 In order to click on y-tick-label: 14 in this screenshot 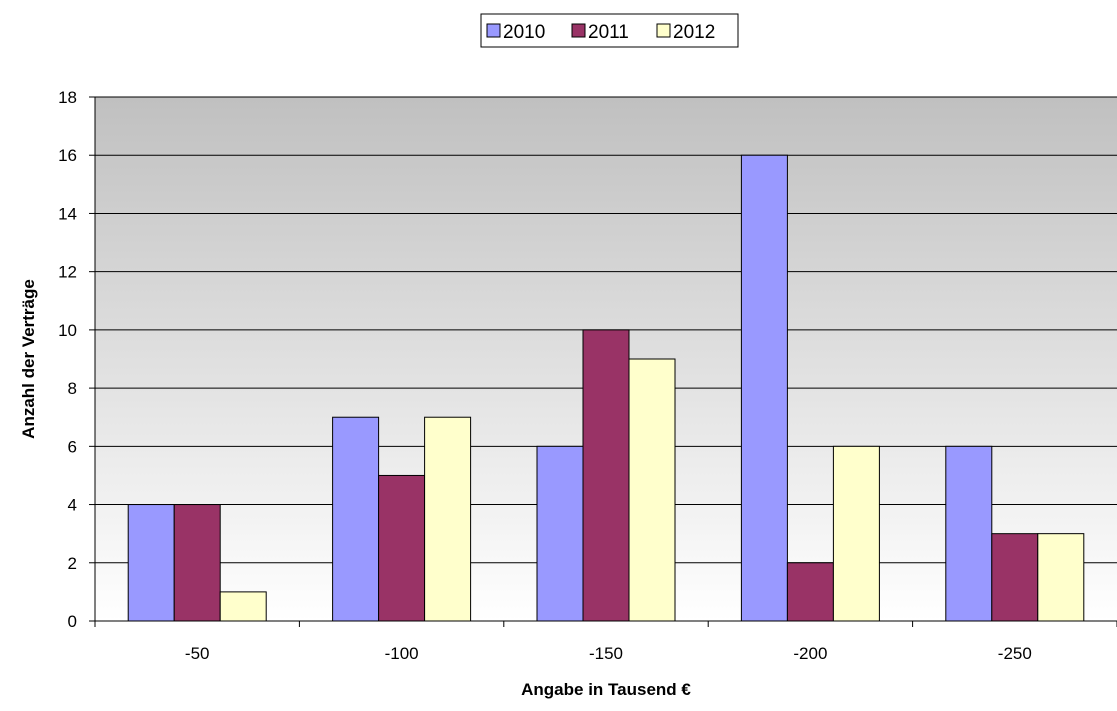, I will do `click(67, 213)`.